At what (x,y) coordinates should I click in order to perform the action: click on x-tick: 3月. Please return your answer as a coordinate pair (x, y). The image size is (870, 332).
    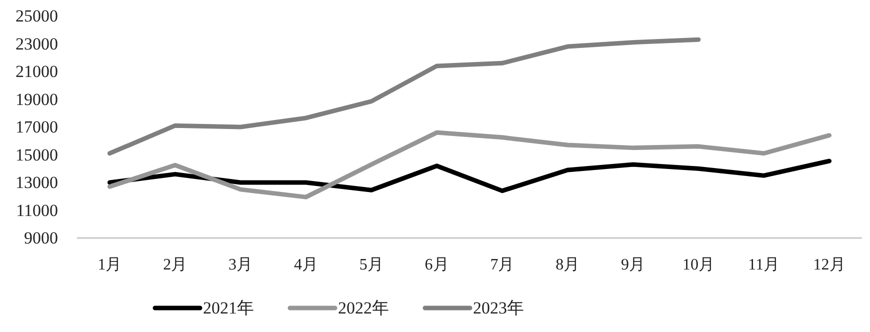
    Looking at the image, I should click on (240, 265).